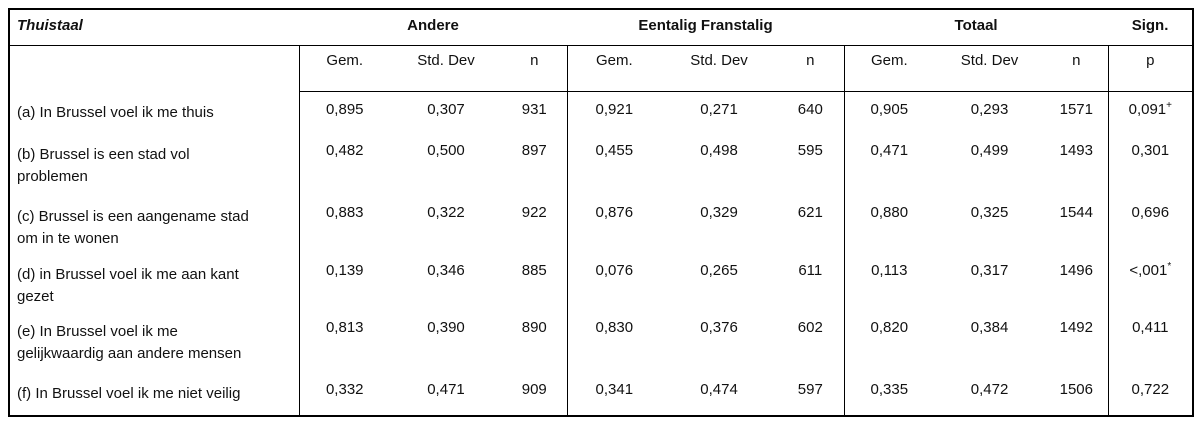  Describe the element at coordinates (1150, 68) in the screenshot. I see `subheader-p: p` at that location.